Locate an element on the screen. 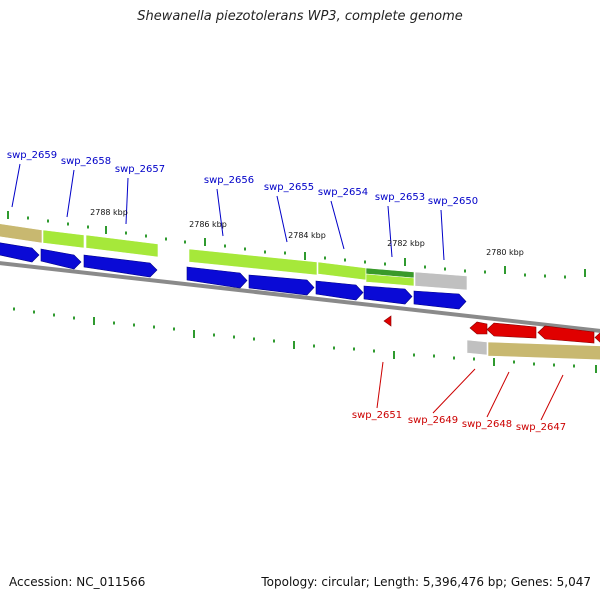 The height and width of the screenshot is (600, 600). kbp-label: 2780 kbp is located at coordinates (505, 252).